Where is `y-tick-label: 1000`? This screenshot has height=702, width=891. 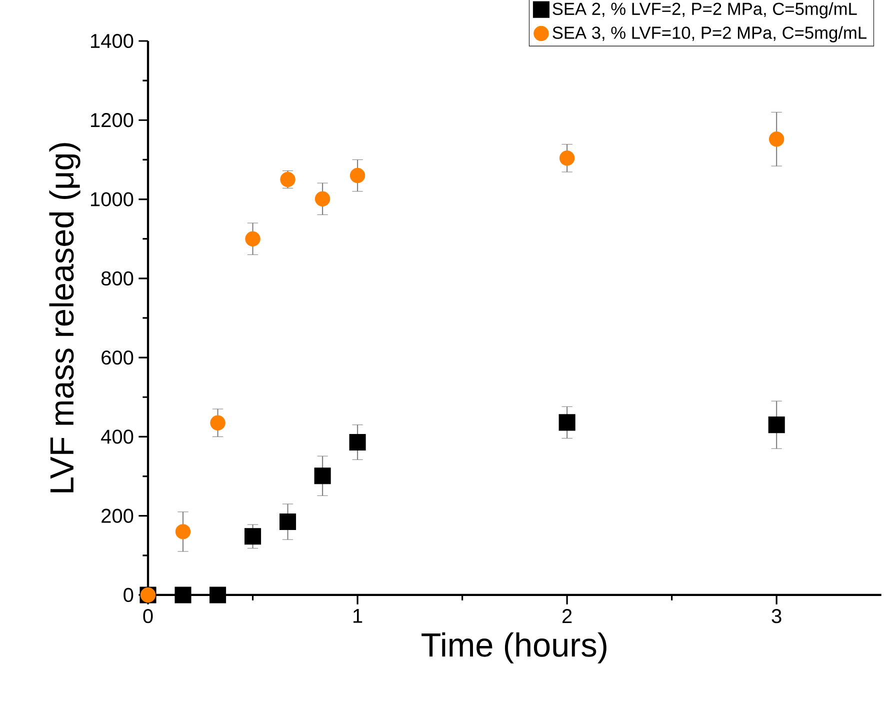
y-tick-label: 1000 is located at coordinates (112, 199).